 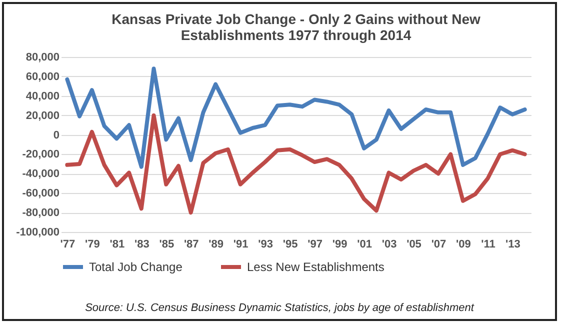 What do you see at coordinates (136, 267) in the screenshot?
I see `legend-label: Total Job Change` at bounding box center [136, 267].